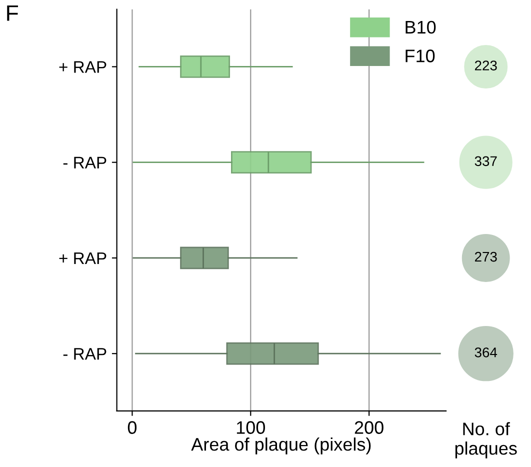 The image size is (531, 467). I want to click on data-label: 223, so click(485, 65).